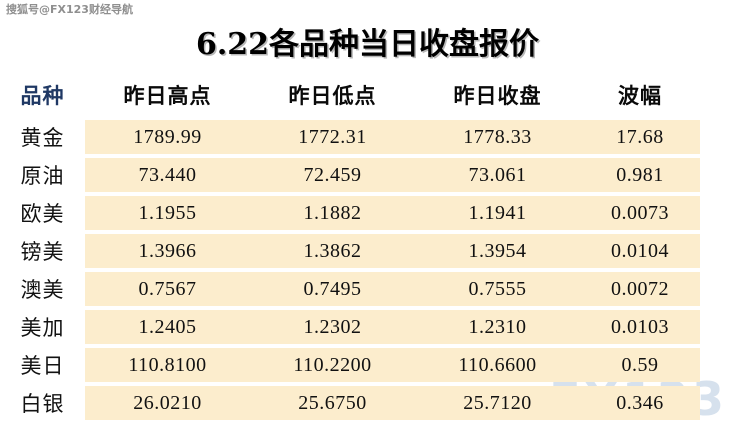 The image size is (735, 443). I want to click on cell-prev-low: 0.7495, so click(332, 288).